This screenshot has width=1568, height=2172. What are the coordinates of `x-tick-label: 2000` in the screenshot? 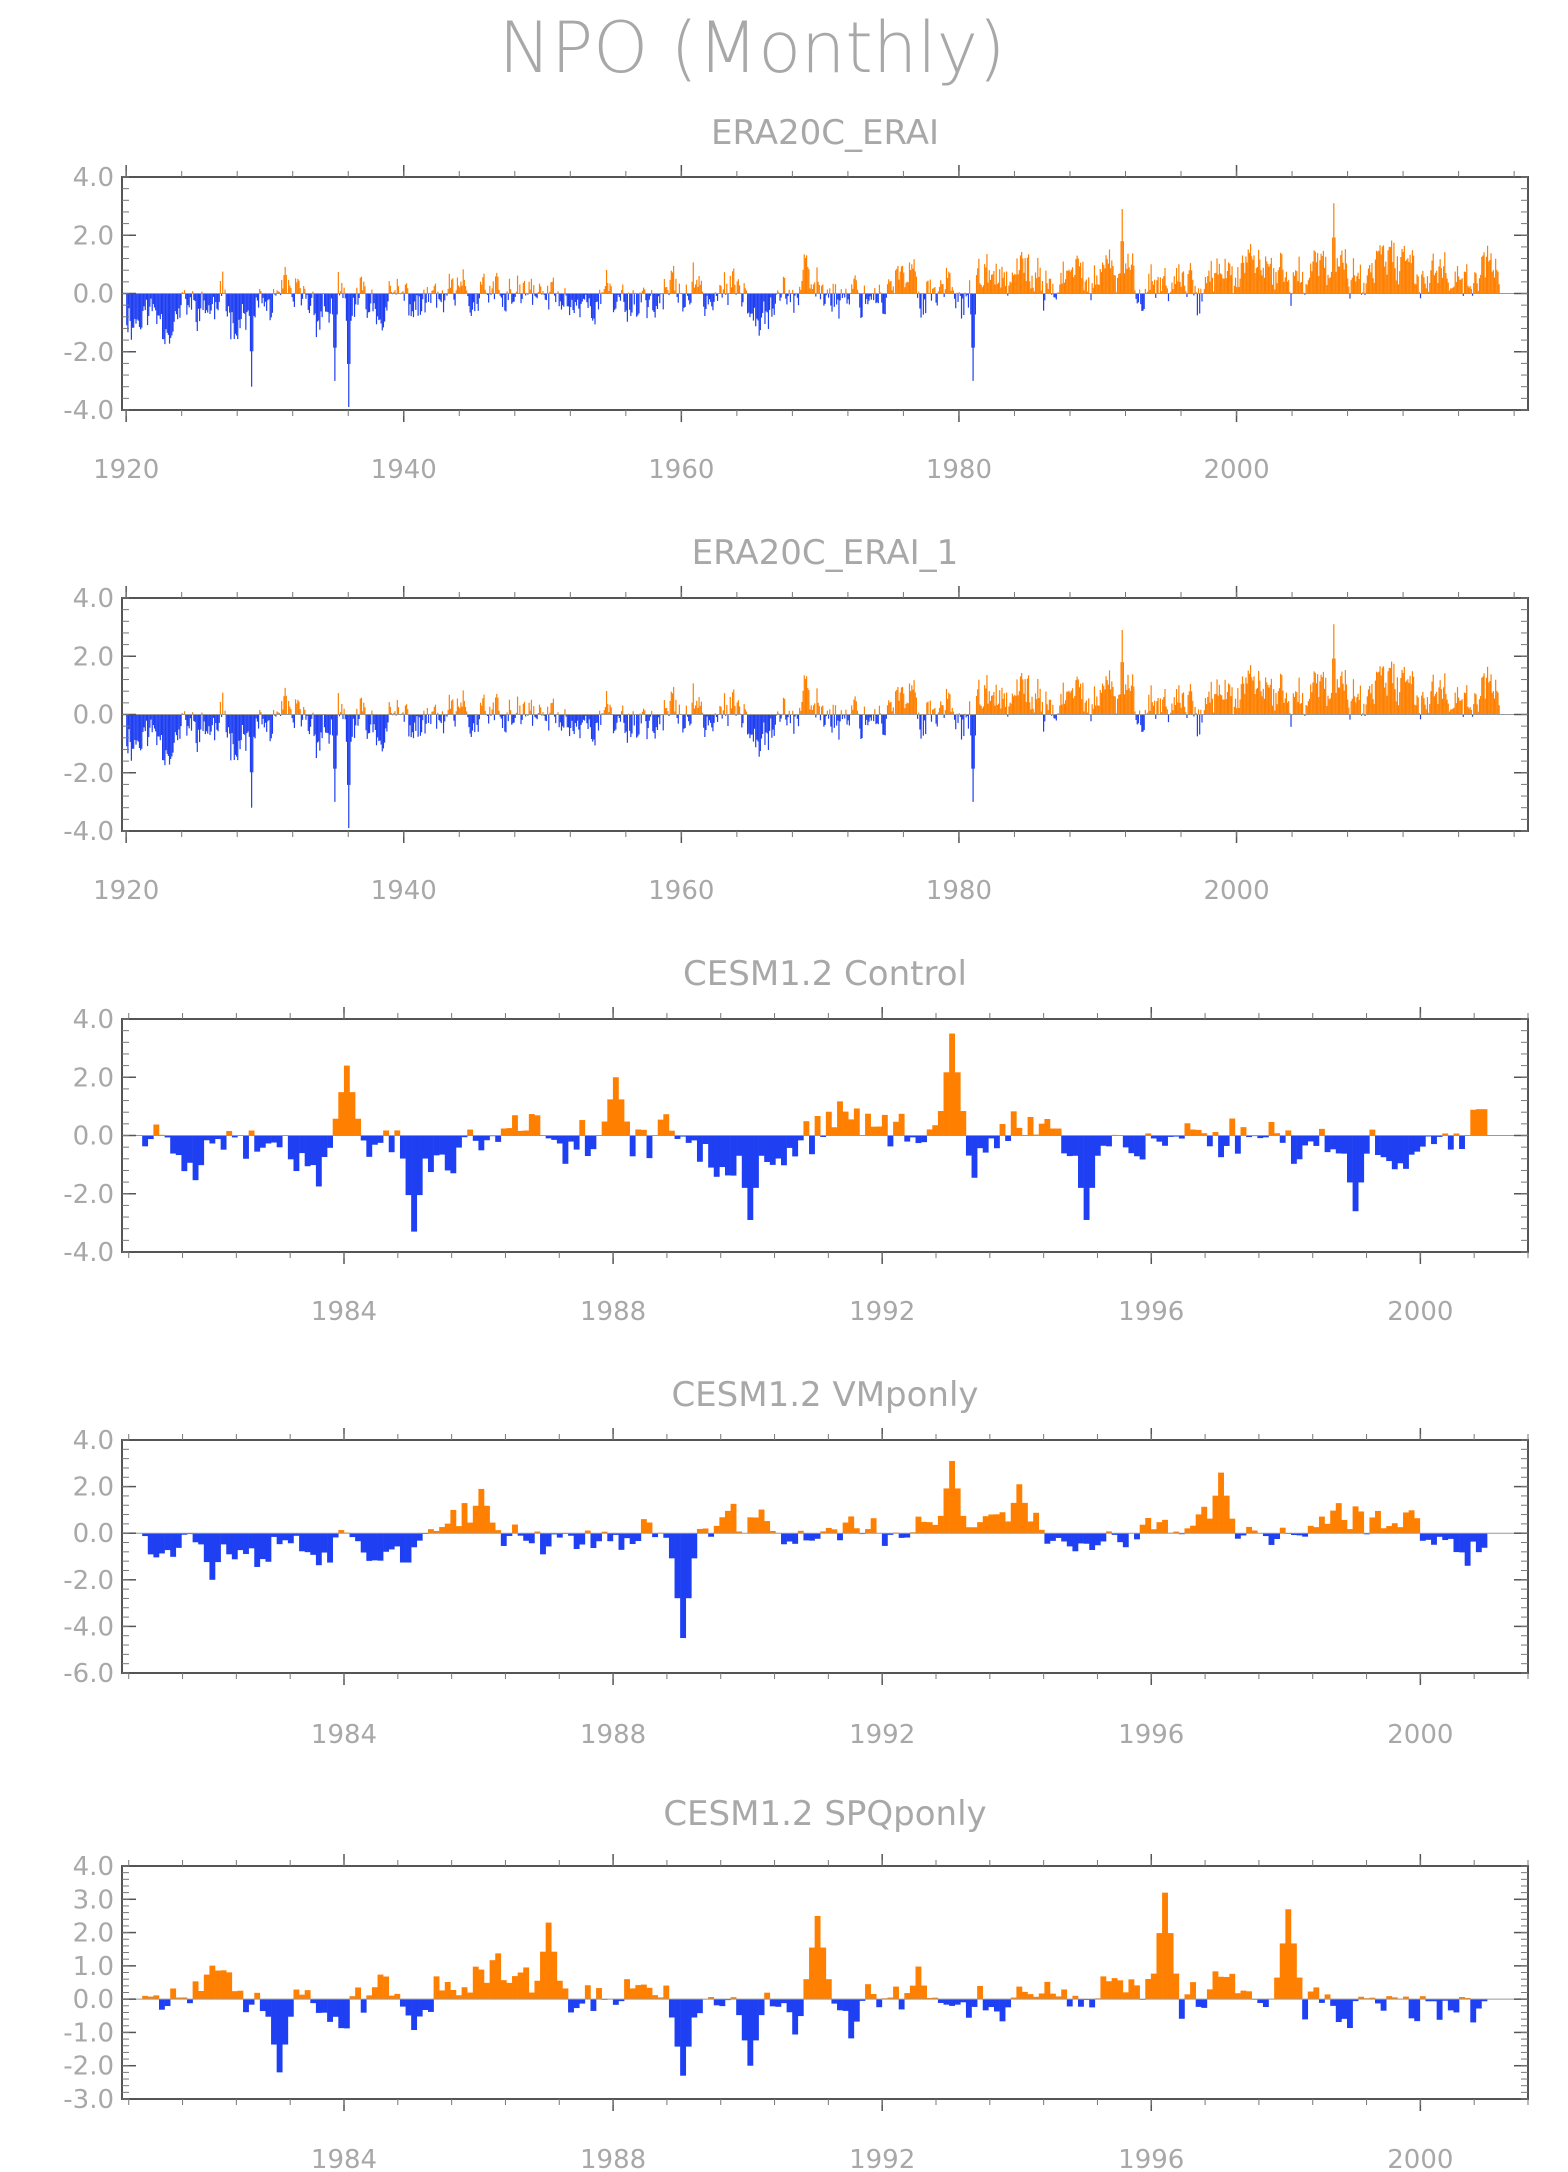 It's located at (1420, 2158).